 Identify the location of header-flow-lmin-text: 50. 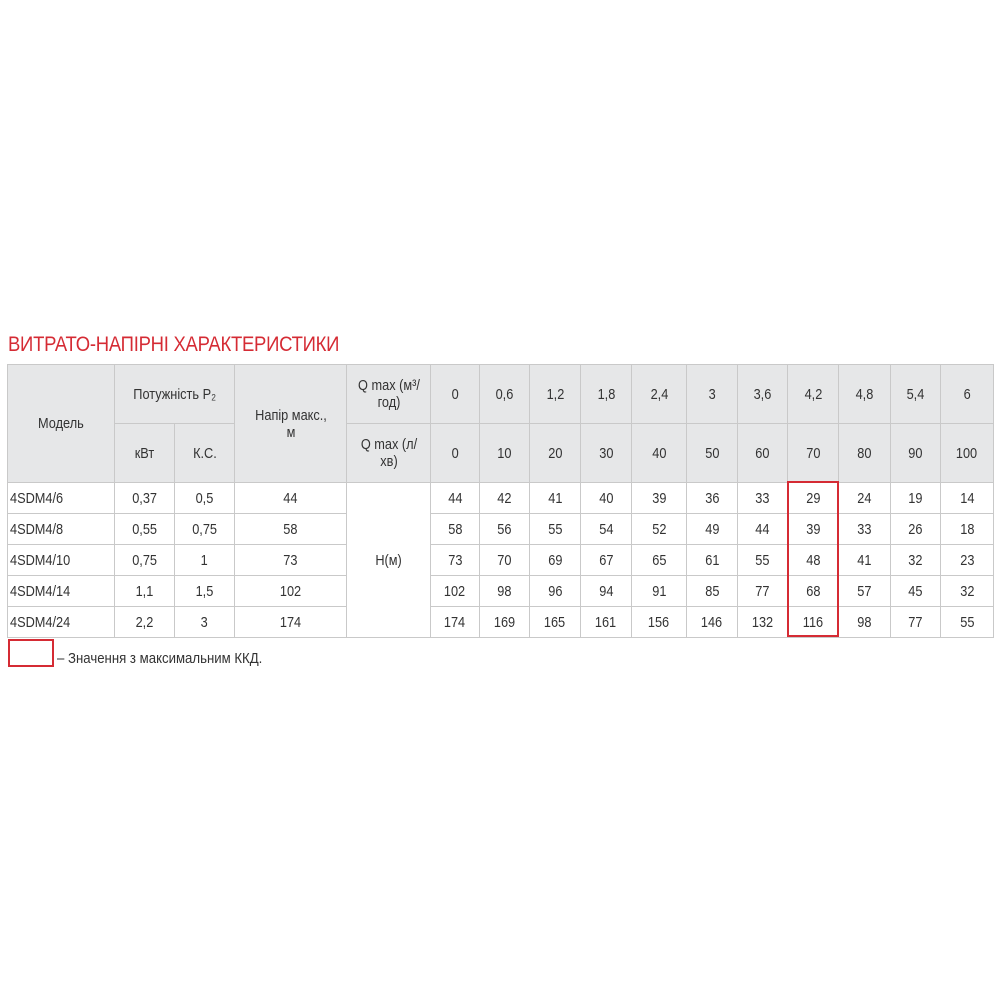
(712, 453).